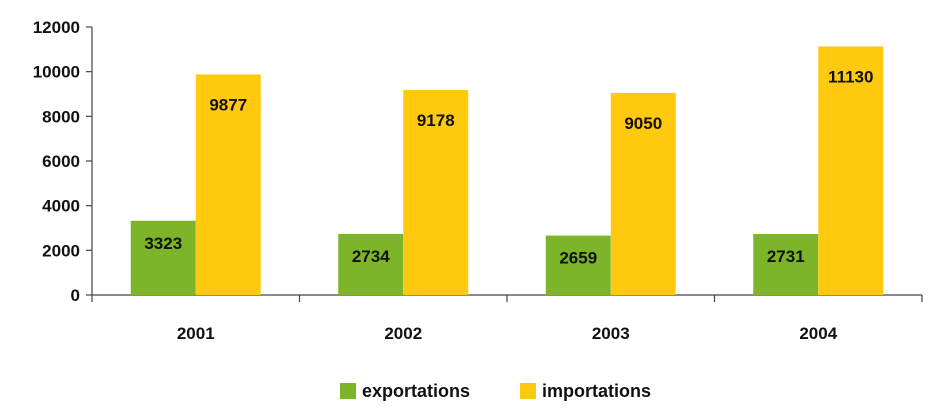 This screenshot has height=413, width=935. I want to click on y-tick-label: 12000, so click(56, 27).